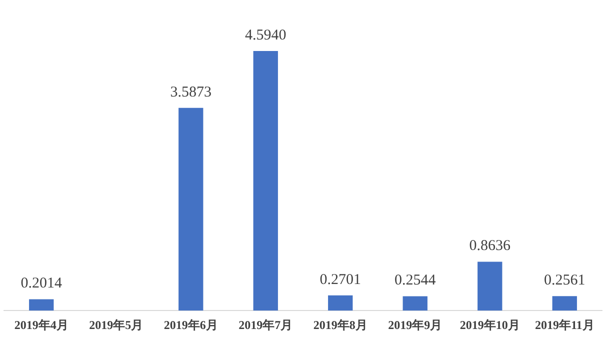 Image resolution: width=606 pixels, height=345 pixels. What do you see at coordinates (191, 92) in the screenshot?
I see `data-label: 3.5873` at bounding box center [191, 92].